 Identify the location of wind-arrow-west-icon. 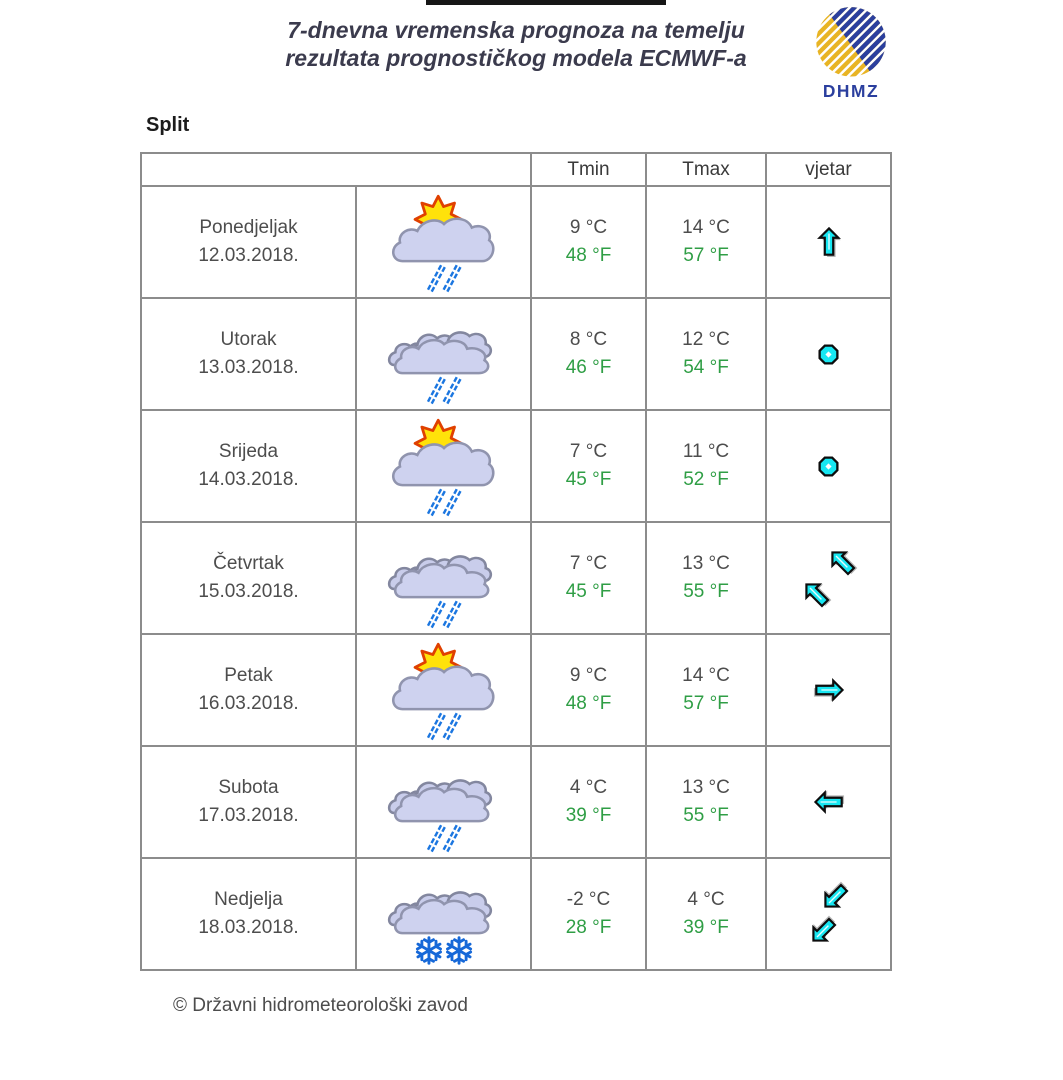
(829, 801).